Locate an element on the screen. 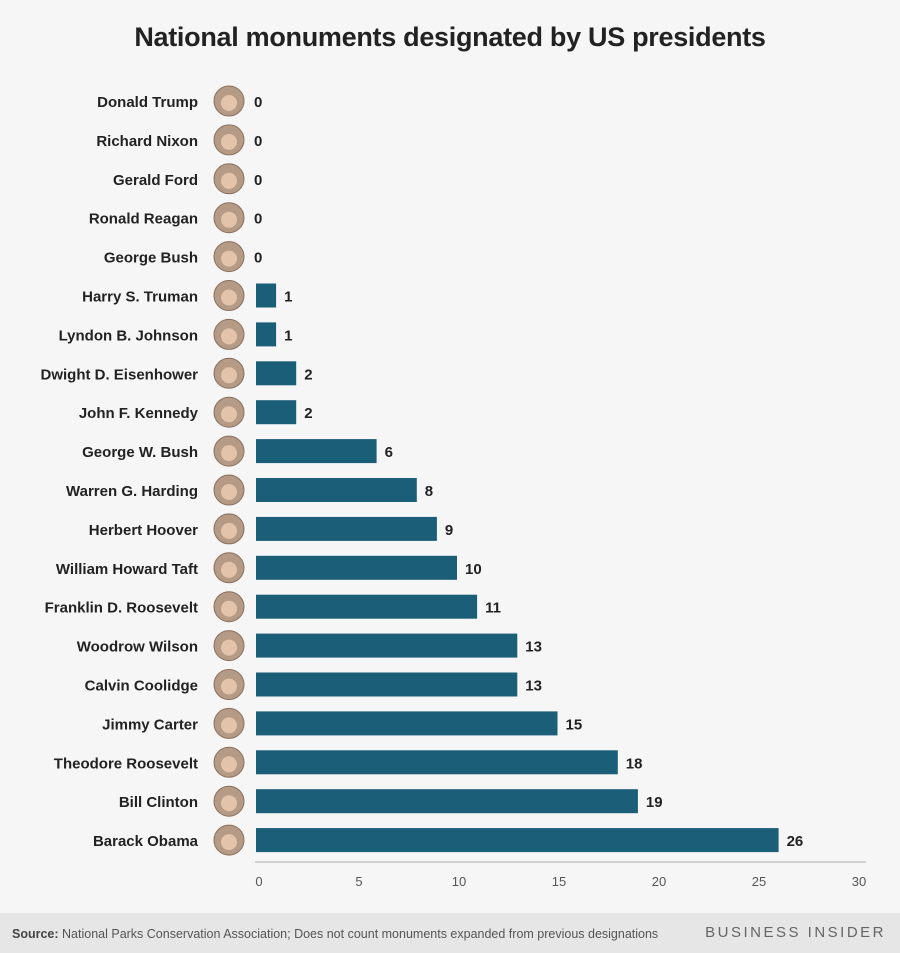 The width and height of the screenshot is (900, 953). x-tick-label: 5 is located at coordinates (358, 881).